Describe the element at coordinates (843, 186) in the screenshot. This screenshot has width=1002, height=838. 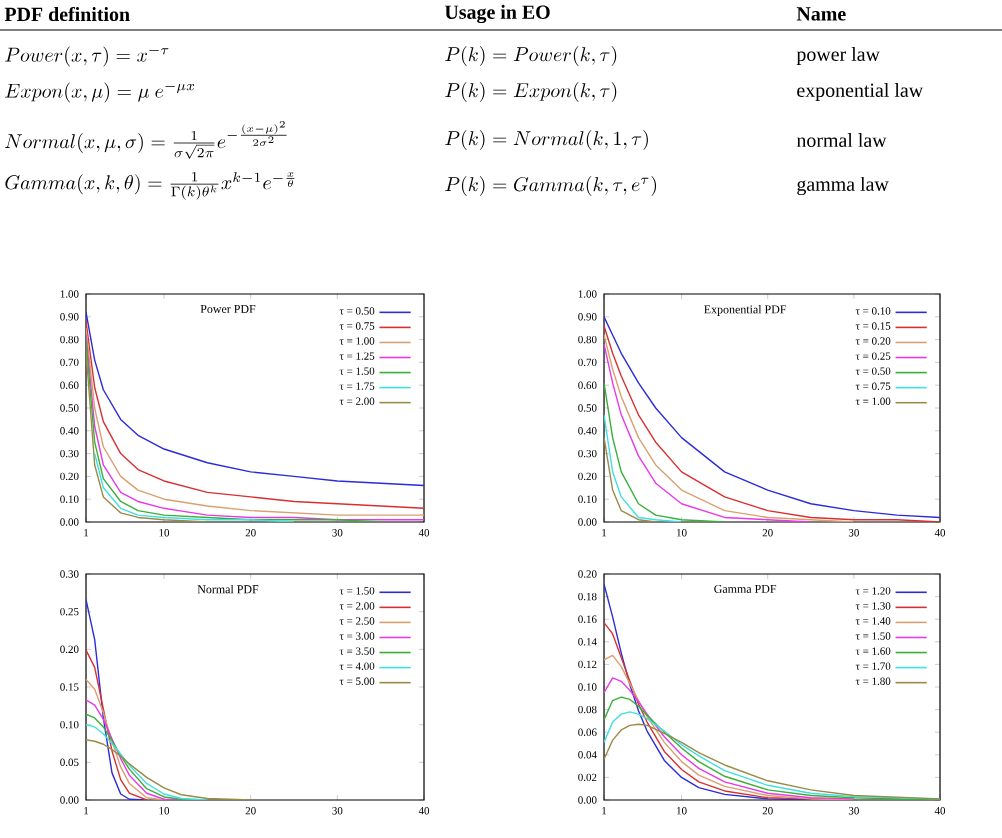
I see `text: gamma law` at that location.